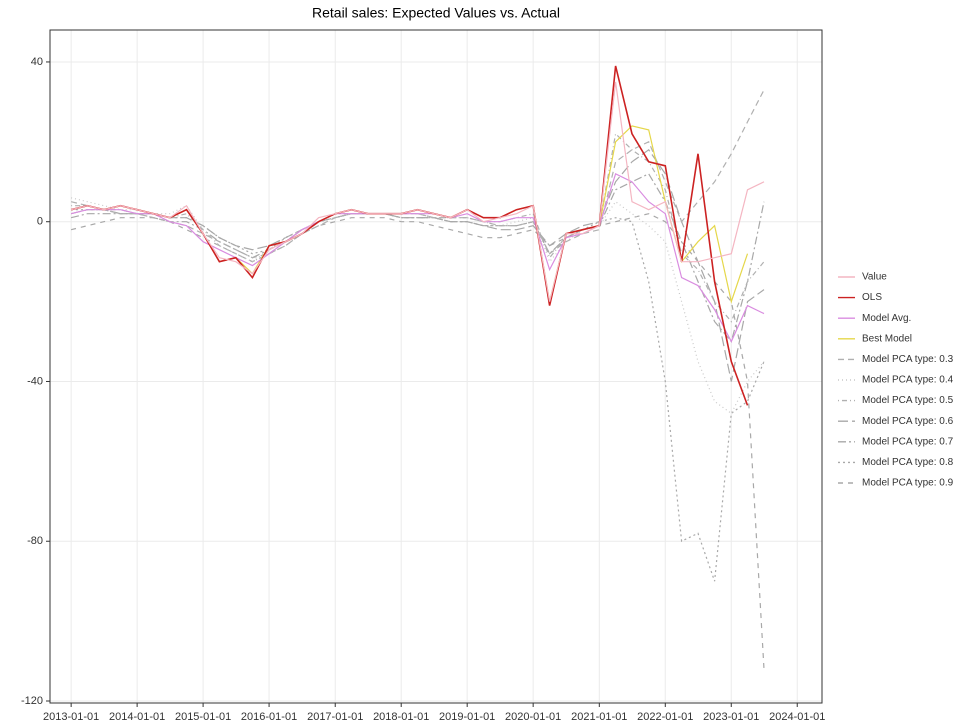 The width and height of the screenshot is (974, 728). I want to click on legend-label: Model PCA type: 0.5, so click(908, 400).